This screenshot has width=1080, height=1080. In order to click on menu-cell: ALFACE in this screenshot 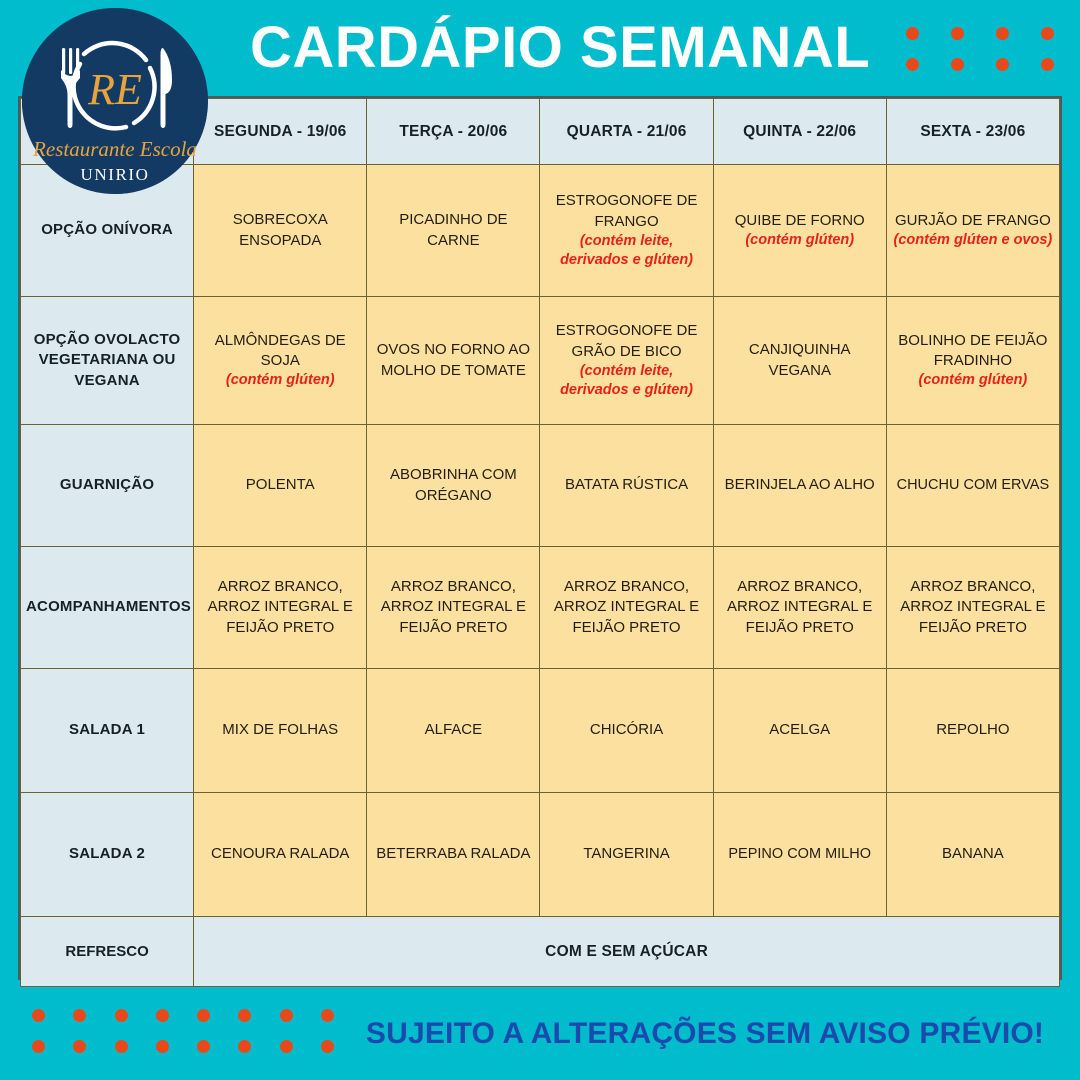, I will do `click(453, 730)`.